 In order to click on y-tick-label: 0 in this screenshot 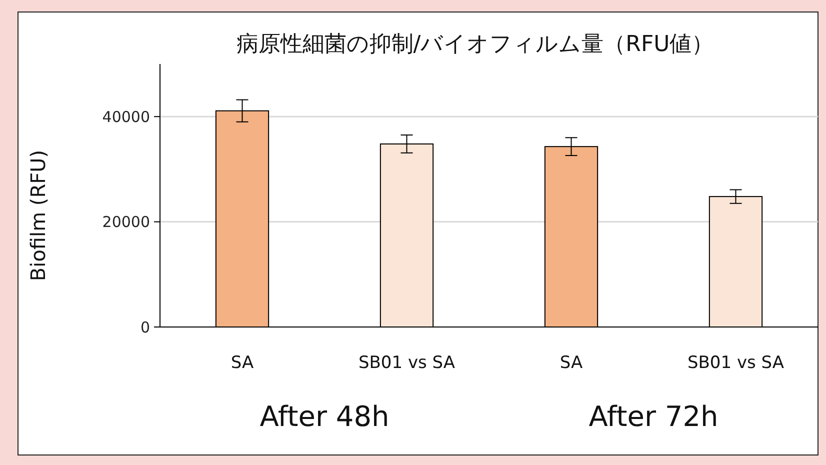, I will do `click(145, 327)`.